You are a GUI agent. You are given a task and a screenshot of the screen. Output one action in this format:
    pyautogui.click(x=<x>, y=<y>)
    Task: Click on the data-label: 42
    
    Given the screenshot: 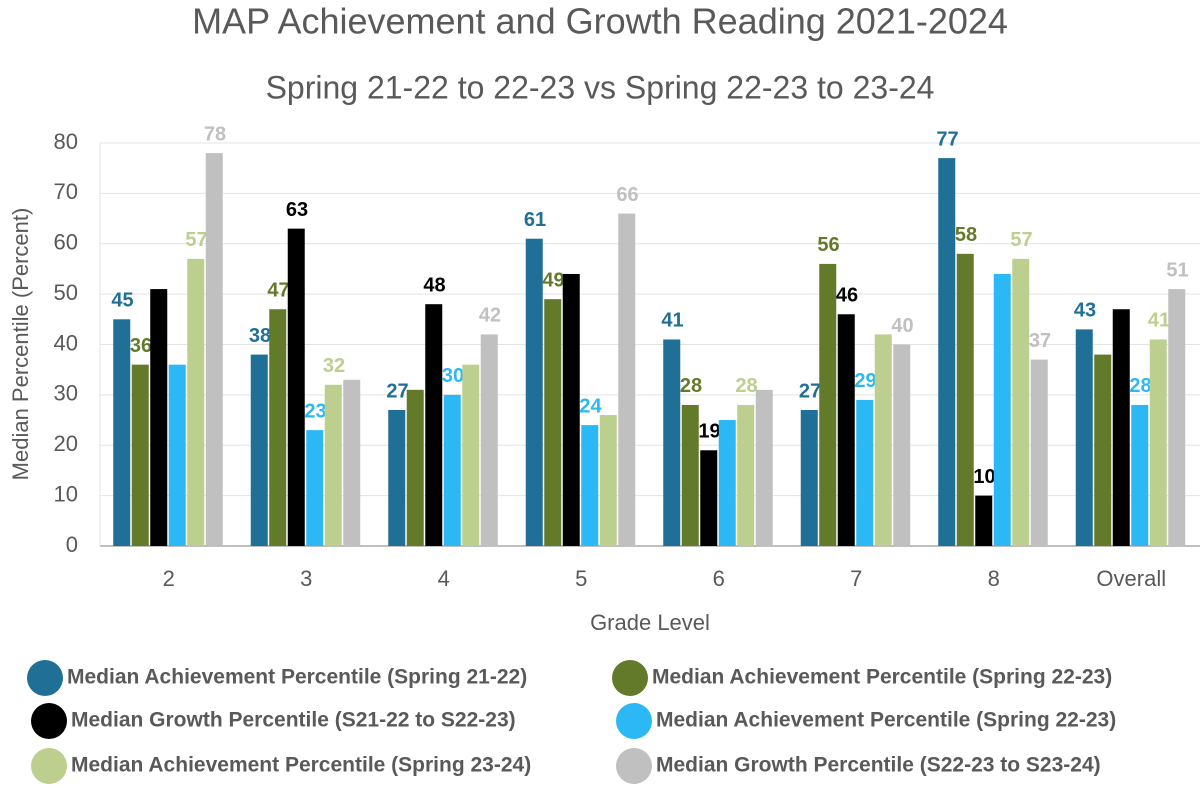 What is the action you would take?
    pyautogui.click(x=490, y=316)
    